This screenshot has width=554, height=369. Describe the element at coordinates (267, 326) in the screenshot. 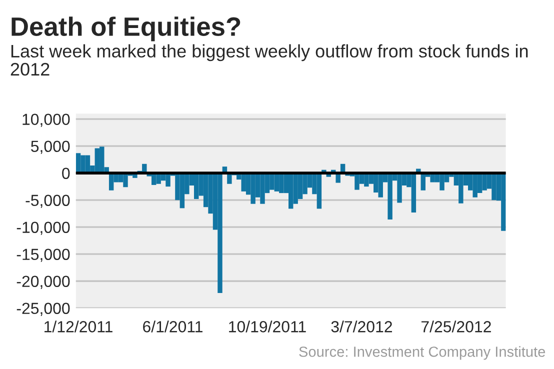

I see `x-tick-label: 10/19/2011` at that location.